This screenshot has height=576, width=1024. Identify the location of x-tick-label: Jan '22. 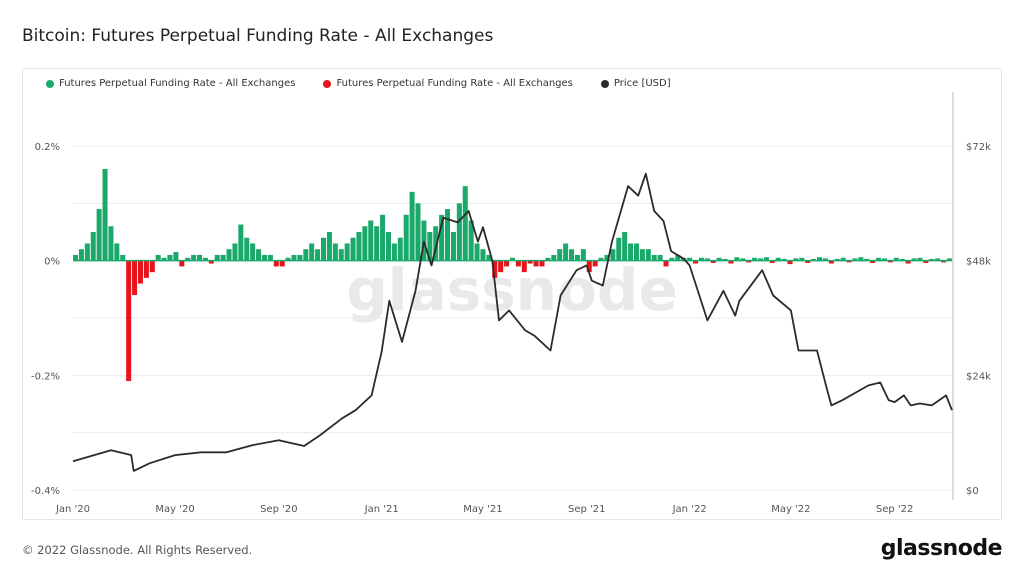
(689, 509).